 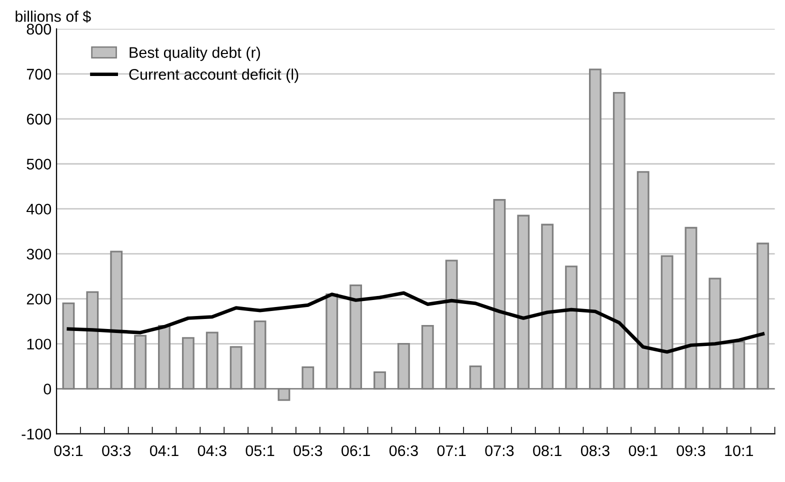 I want to click on y-tick-label: 100, so click(x=39, y=344).